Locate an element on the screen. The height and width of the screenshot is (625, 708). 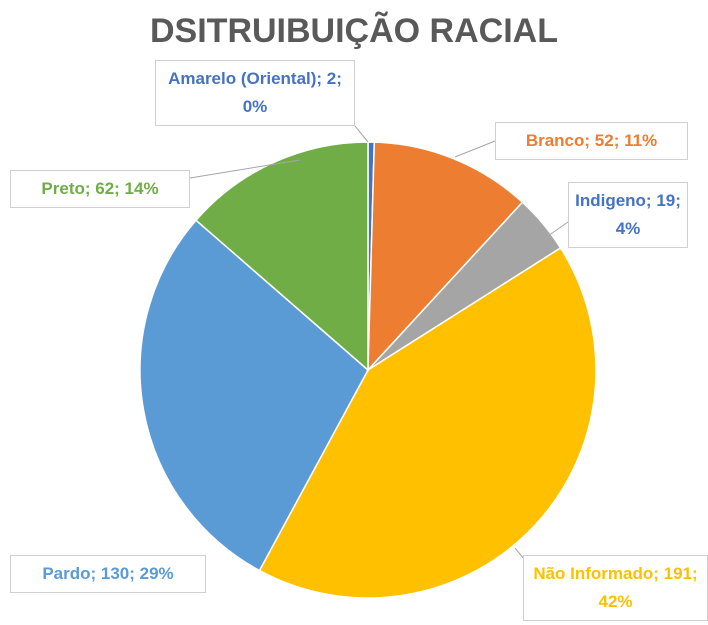
data-label: Não Informado; 191; 42% is located at coordinates (615, 588).